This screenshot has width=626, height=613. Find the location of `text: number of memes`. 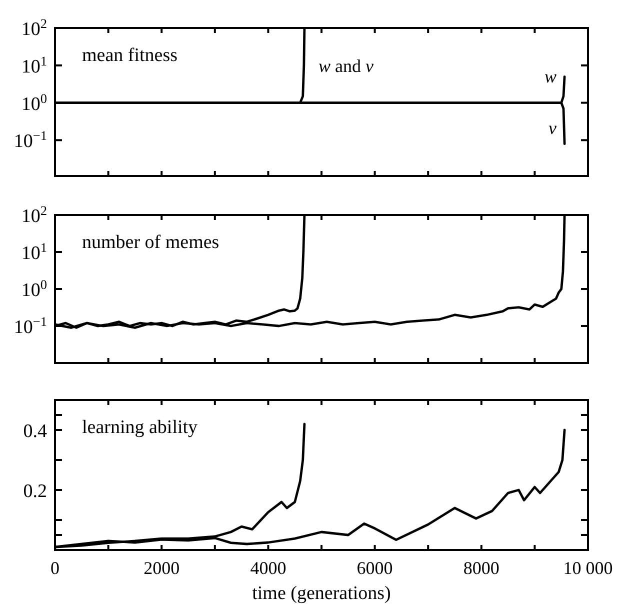

text: number of memes is located at coordinates (151, 242).